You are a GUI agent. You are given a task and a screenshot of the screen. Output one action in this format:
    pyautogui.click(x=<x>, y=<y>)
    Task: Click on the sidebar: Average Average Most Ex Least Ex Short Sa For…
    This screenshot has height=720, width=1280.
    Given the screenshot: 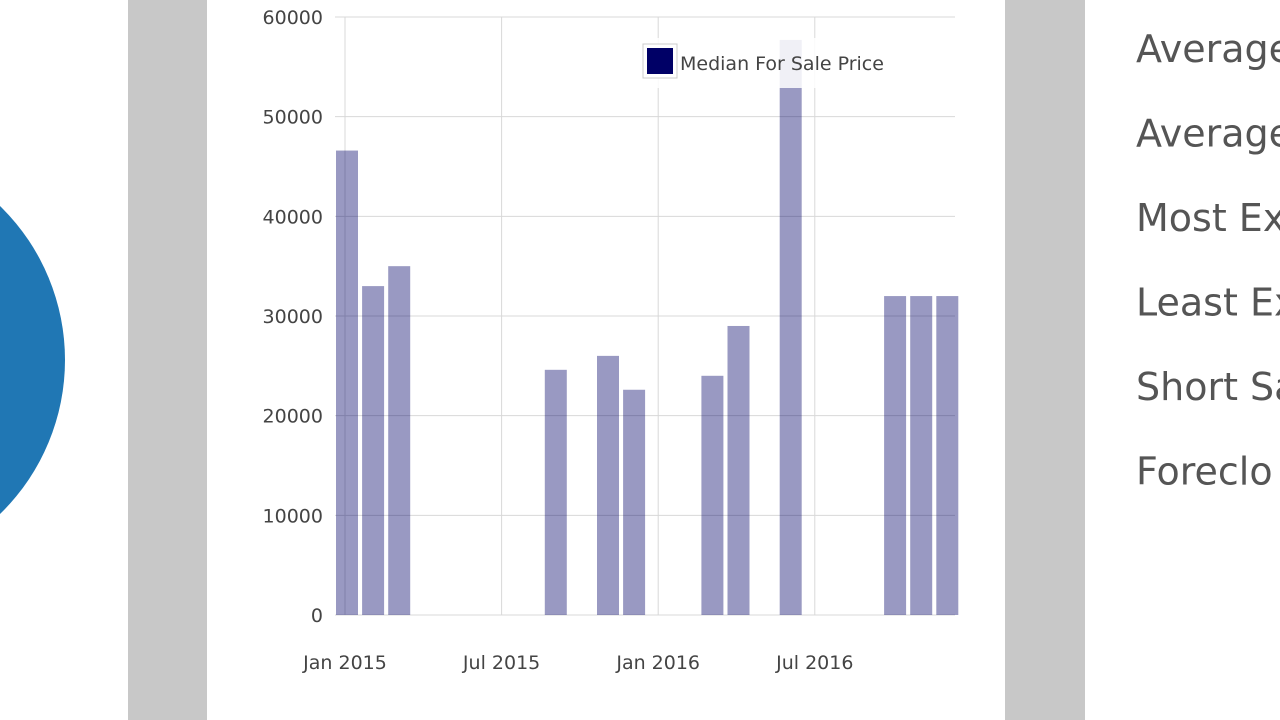 What is the action you would take?
    pyautogui.click(x=1208, y=260)
    